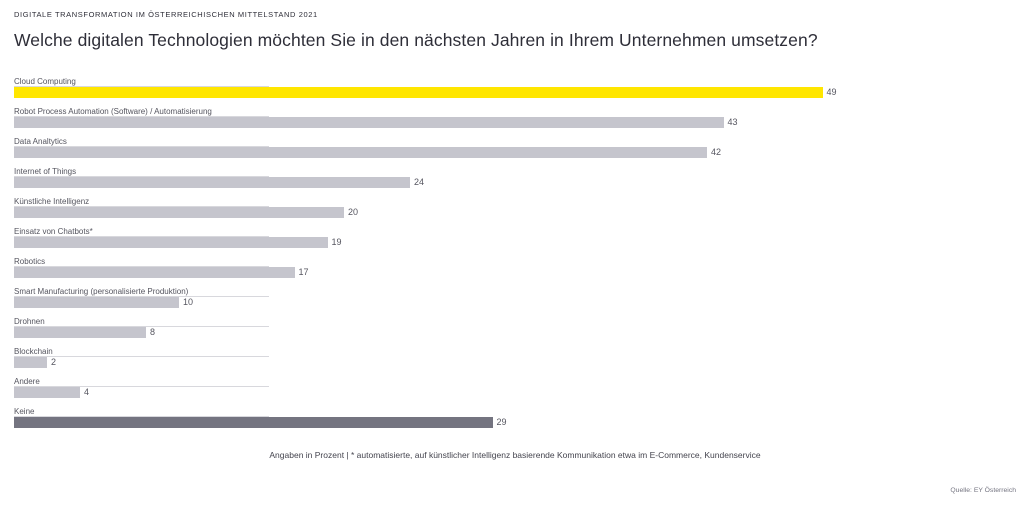 The image size is (1030, 507). I want to click on category-label: Blockchain, so click(141, 352).